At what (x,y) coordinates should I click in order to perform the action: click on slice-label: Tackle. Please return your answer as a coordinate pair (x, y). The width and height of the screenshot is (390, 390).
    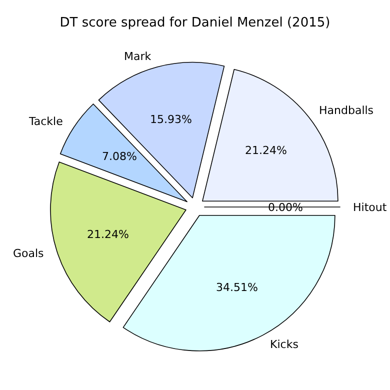
    Looking at the image, I should click on (46, 121).